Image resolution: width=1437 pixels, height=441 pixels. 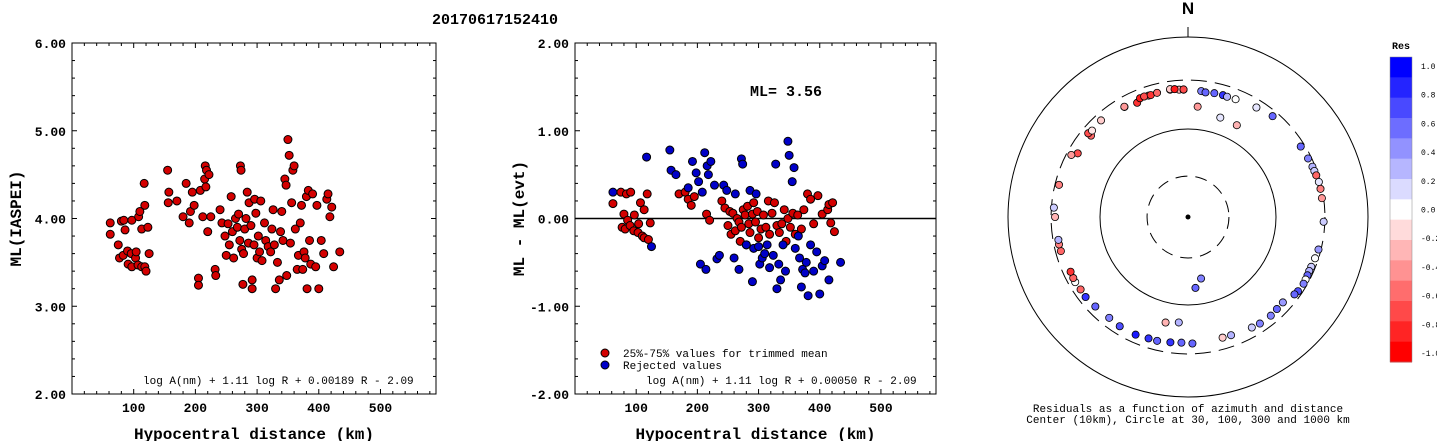 I want to click on colorbar-frame, so click(x=1401, y=209).